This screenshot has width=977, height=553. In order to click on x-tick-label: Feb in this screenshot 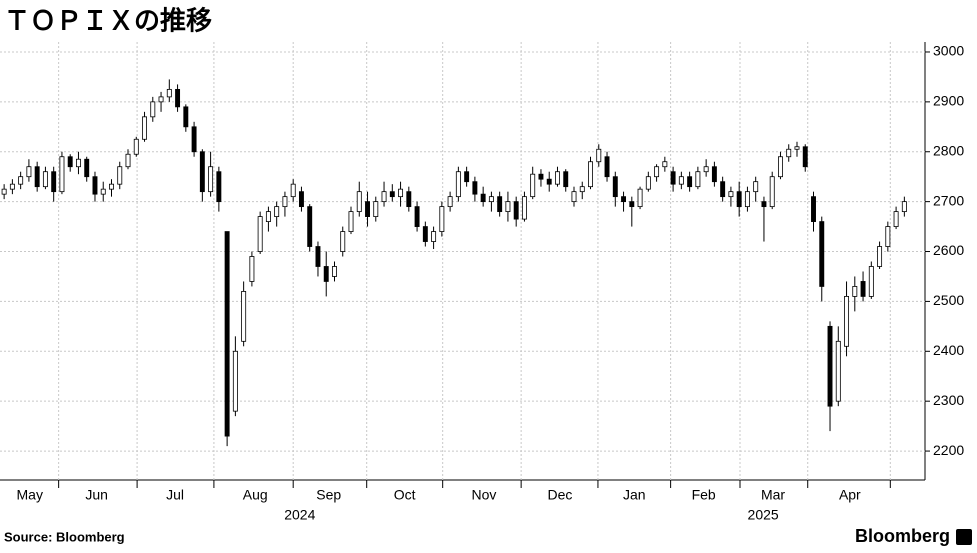, I will do `click(704, 495)`.